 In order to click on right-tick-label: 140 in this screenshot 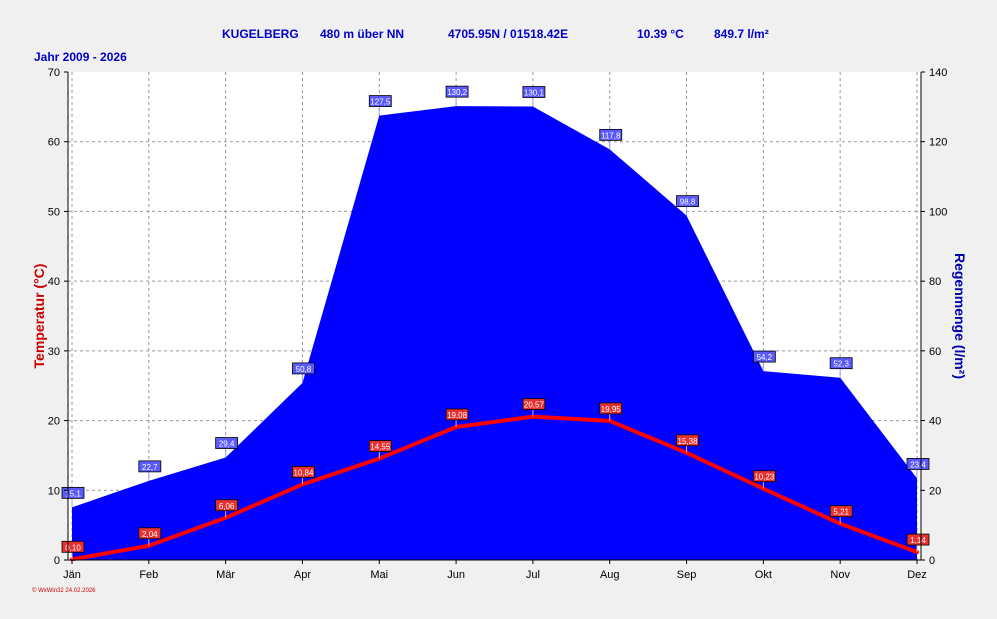, I will do `click(938, 73)`.